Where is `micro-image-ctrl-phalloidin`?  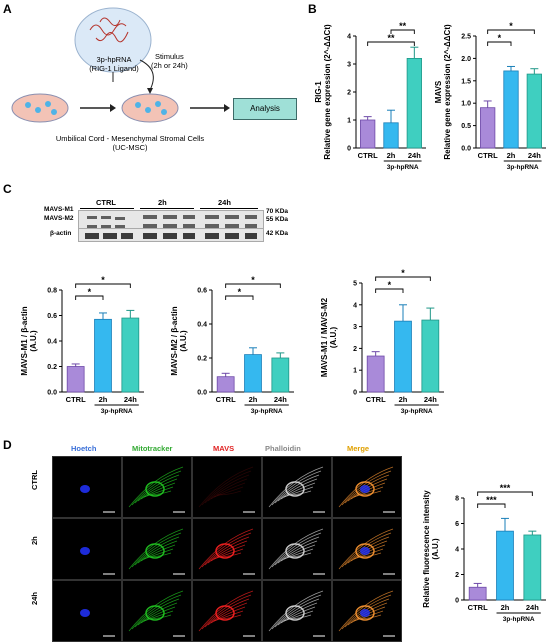 micro-image-ctrl-phalloidin is located at coordinates (297, 487).